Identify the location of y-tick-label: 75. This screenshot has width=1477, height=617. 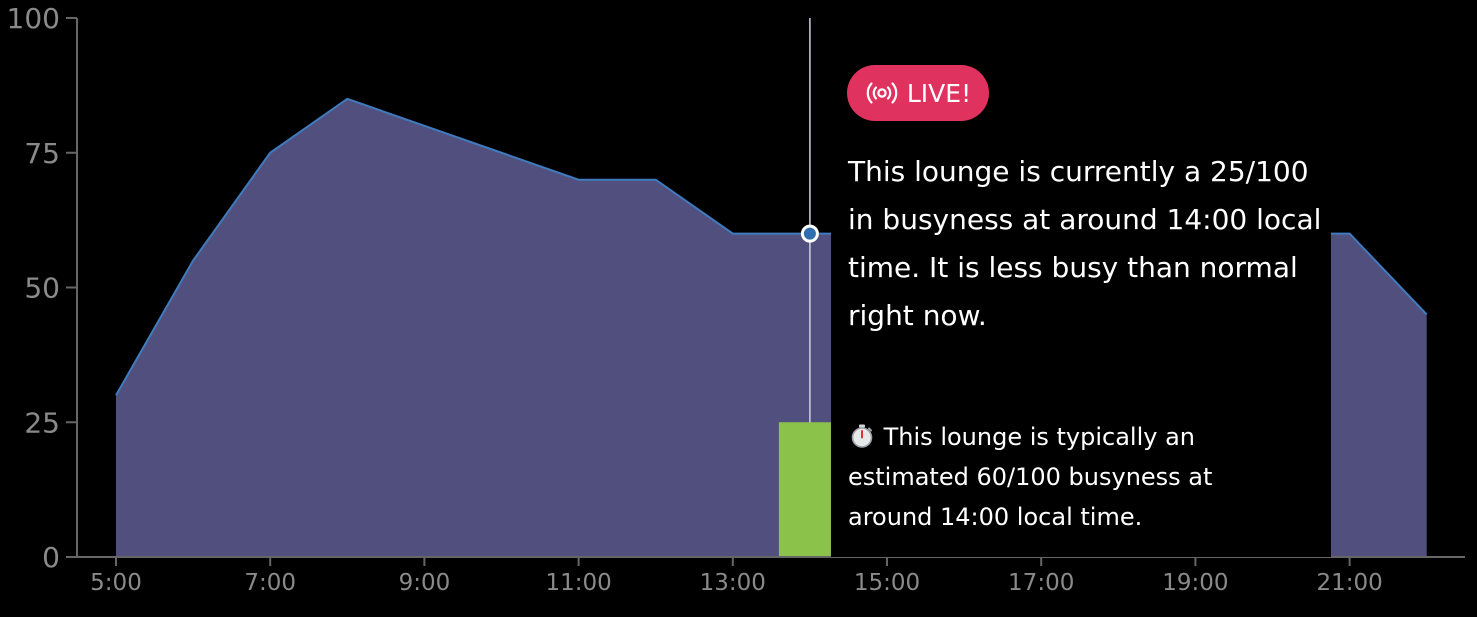
(42, 153).